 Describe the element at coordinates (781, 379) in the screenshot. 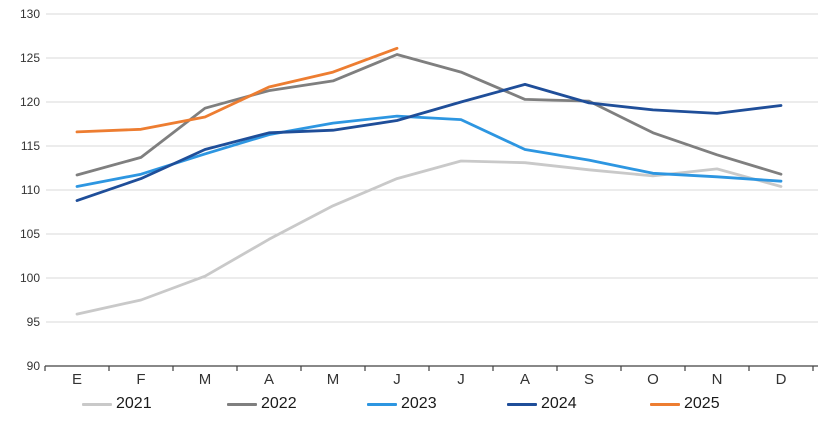

I see `x-tick-label-12: D` at that location.